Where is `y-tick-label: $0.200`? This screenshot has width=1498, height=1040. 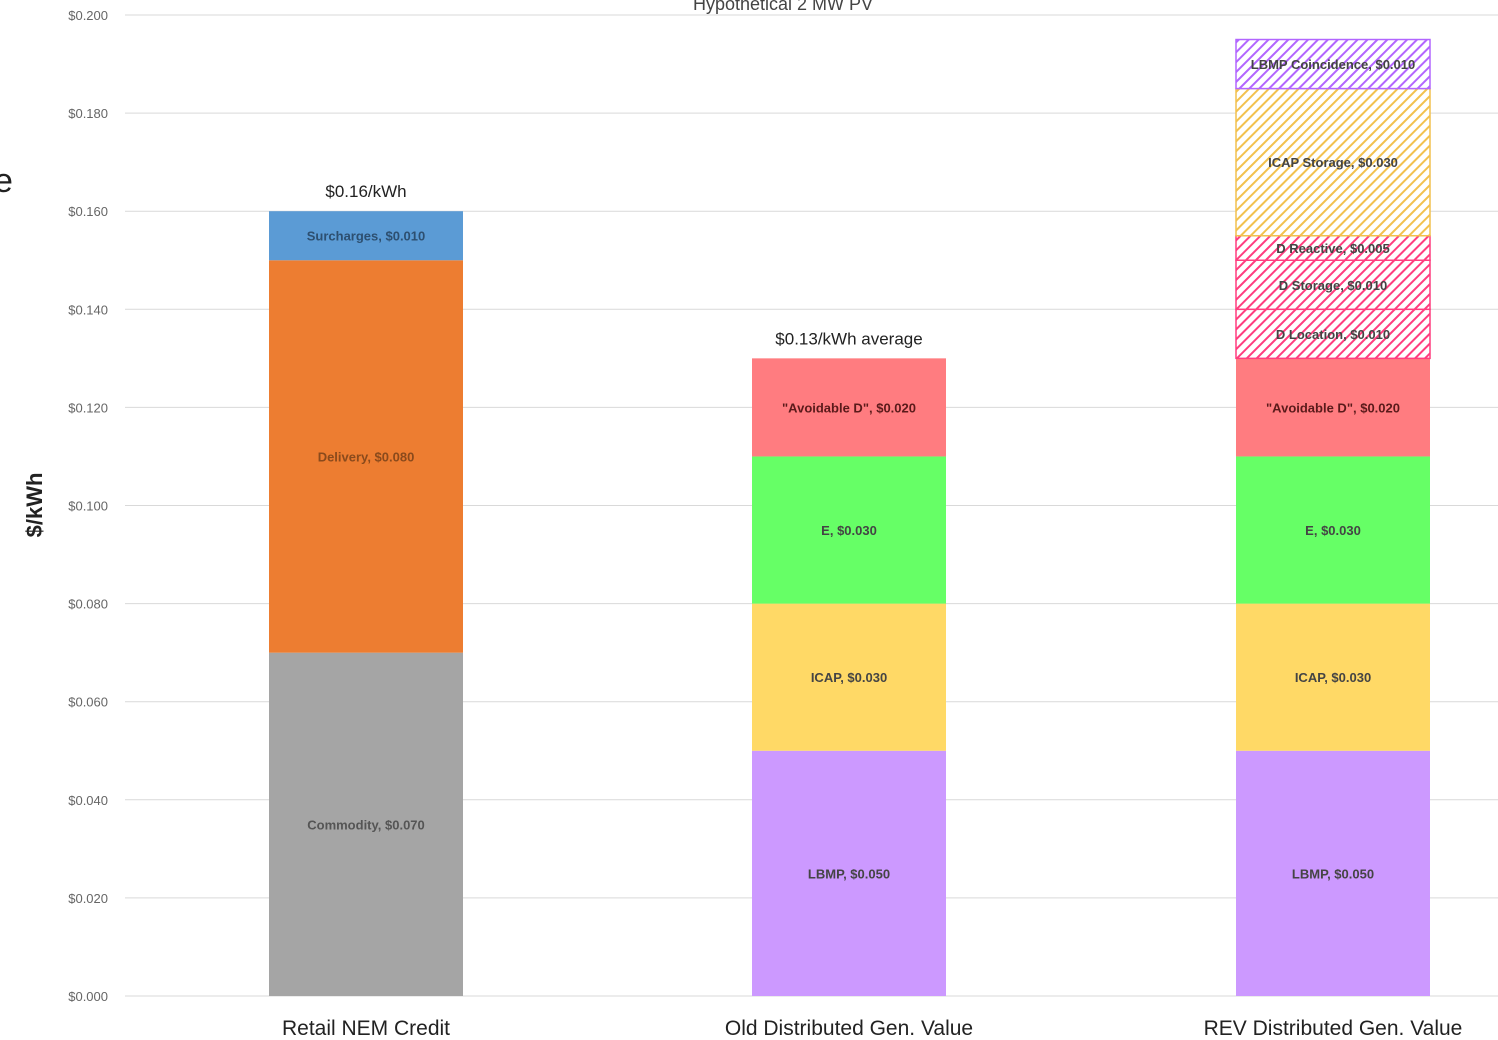 y-tick-label: $0.200 is located at coordinates (88, 15).